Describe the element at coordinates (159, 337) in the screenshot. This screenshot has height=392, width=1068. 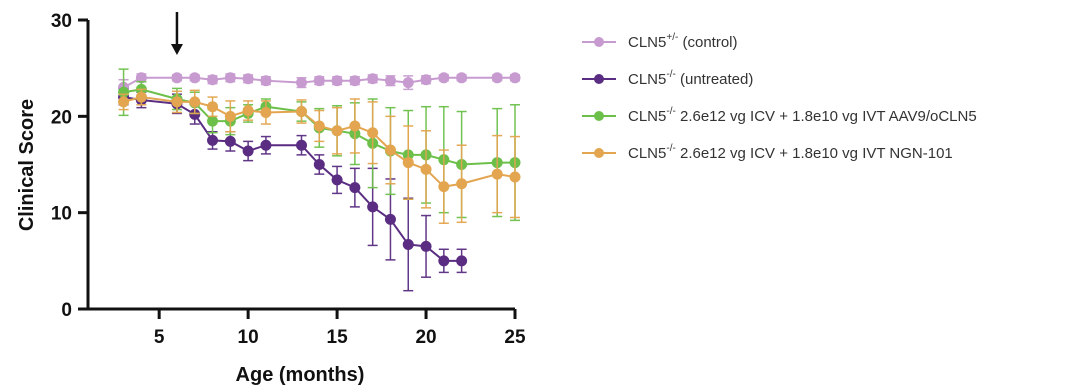
I see `x-tick-label: 5` at that location.